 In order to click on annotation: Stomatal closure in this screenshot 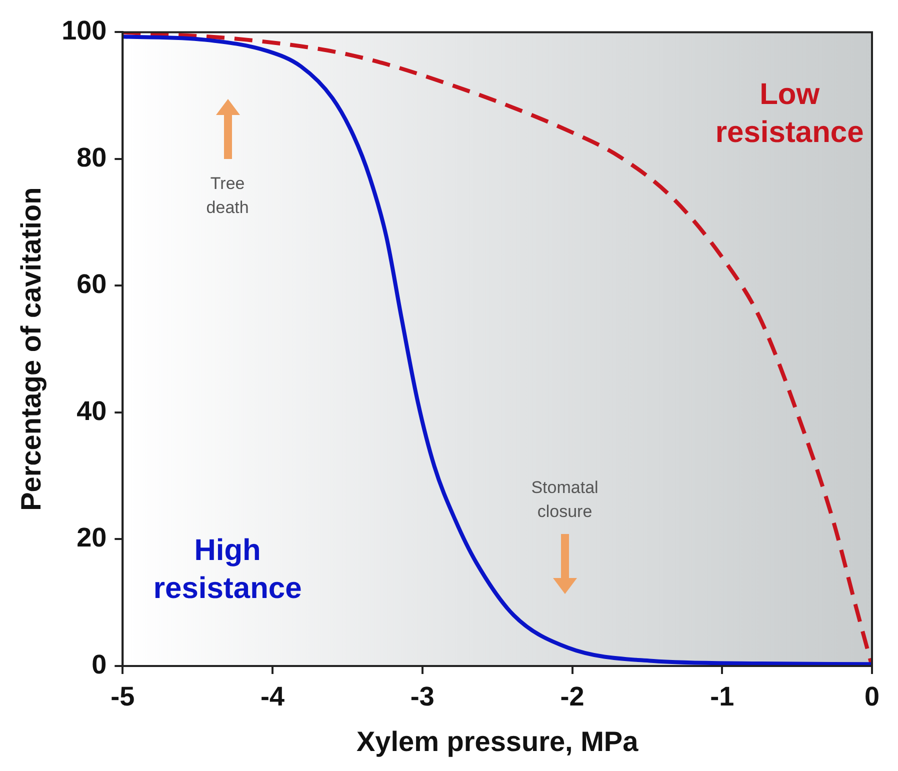, I will do `click(564, 500)`.